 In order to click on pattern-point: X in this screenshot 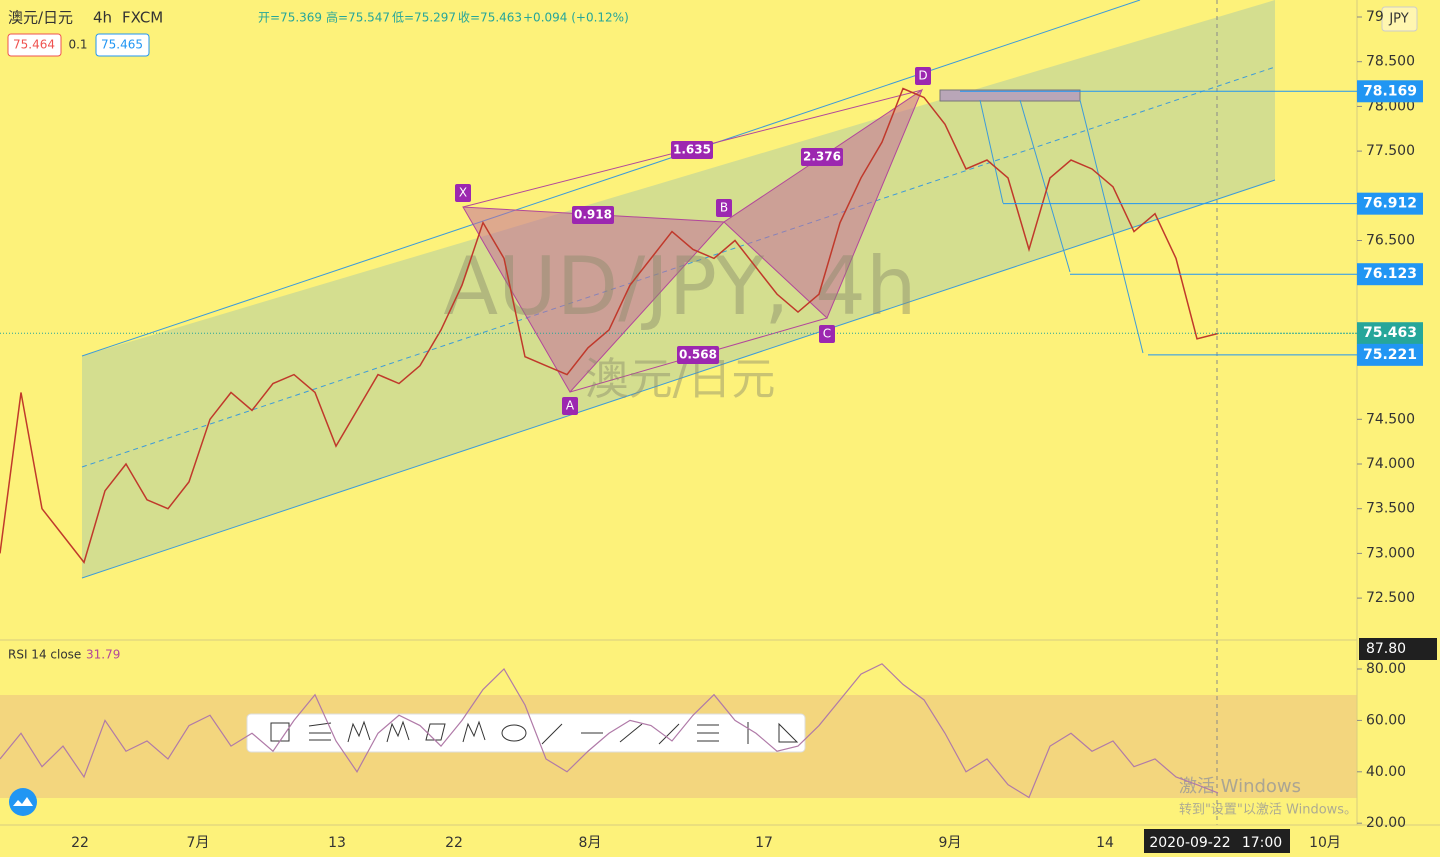, I will do `click(463, 193)`.